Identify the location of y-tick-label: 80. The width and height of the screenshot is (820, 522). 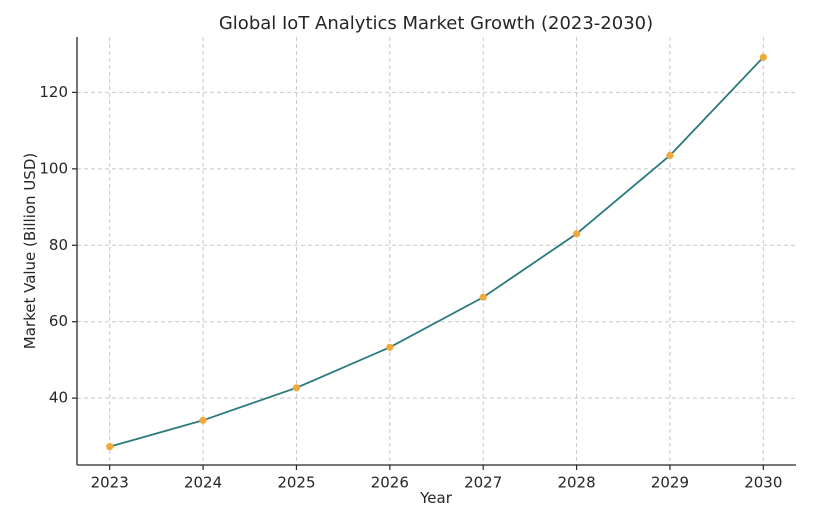
(58, 245).